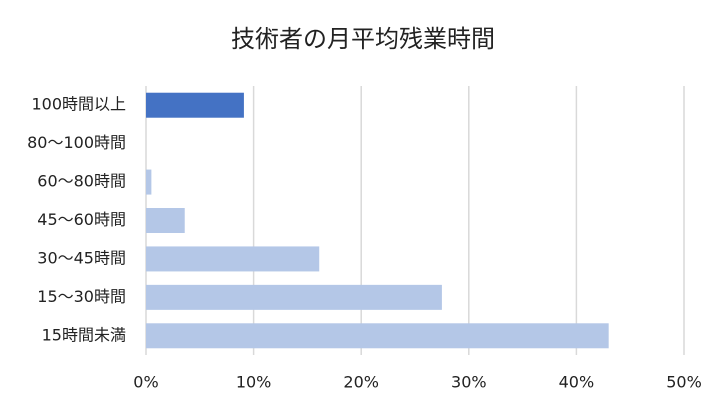 The height and width of the screenshot is (404, 727). I want to click on y-tick-label: 15時間未満, so click(84, 334).